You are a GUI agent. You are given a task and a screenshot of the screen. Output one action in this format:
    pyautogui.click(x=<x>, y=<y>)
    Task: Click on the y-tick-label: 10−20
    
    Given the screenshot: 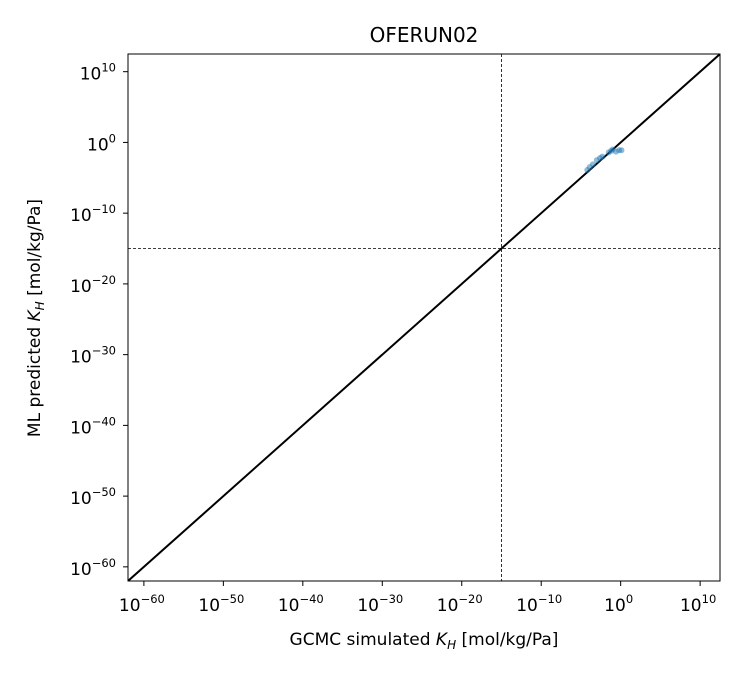 What is the action you would take?
    pyautogui.click(x=93, y=285)
    